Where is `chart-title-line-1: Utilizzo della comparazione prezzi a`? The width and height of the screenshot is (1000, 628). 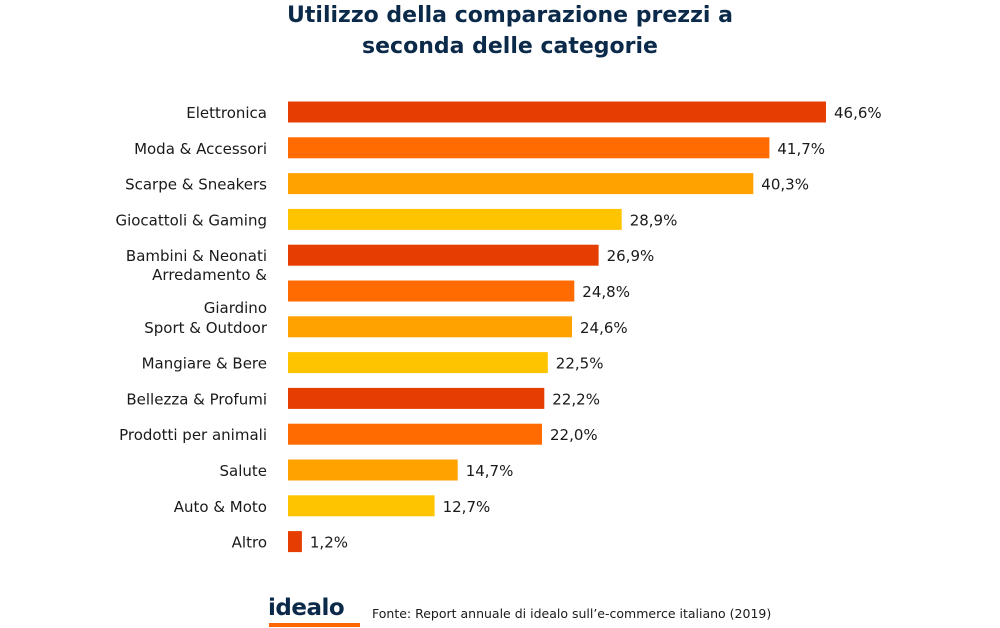 chart-title-line-1: Utilizzo della comparazione prezzi a is located at coordinates (510, 15).